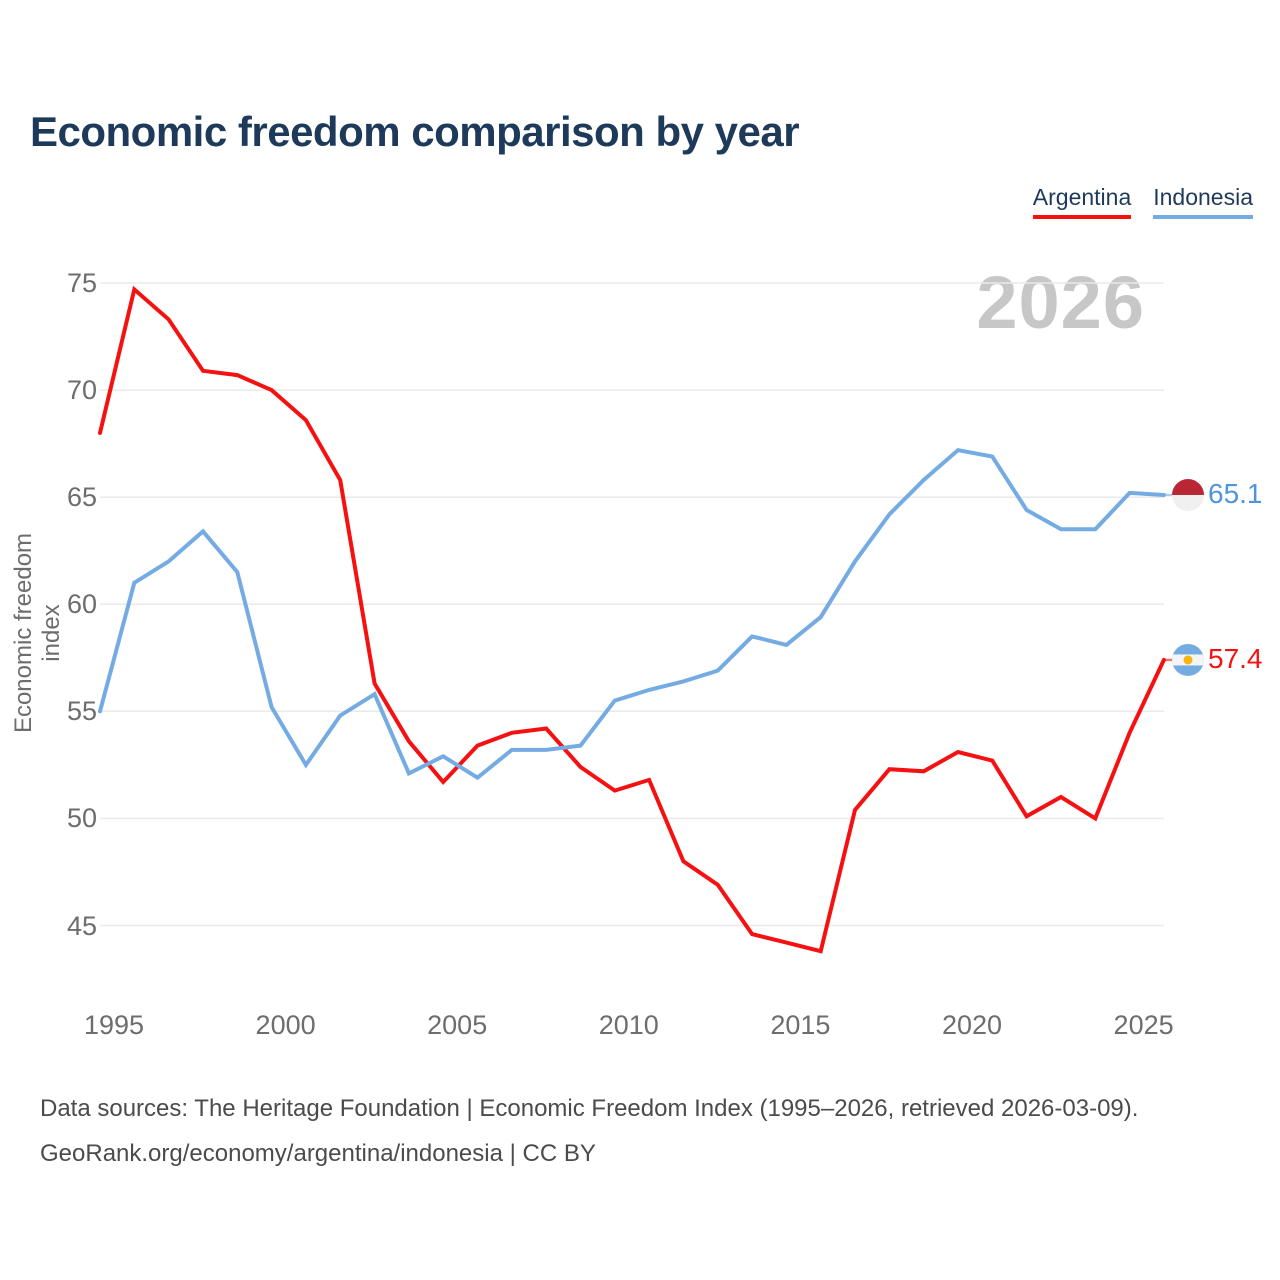 The width and height of the screenshot is (1280, 1280). I want to click on x-tick-label: 2020, so click(972, 1025).